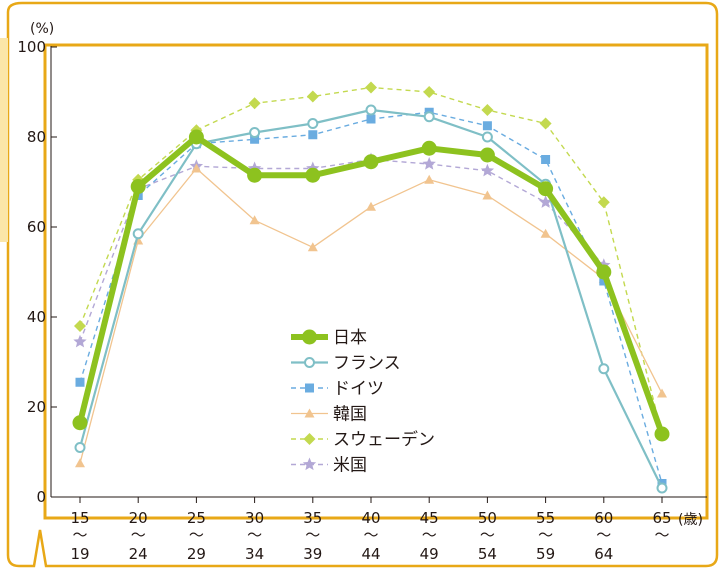 This screenshot has height=574, width=724. Describe the element at coordinates (487, 554) in the screenshot. I see `x-tick-label-bottom: 54` at that location.